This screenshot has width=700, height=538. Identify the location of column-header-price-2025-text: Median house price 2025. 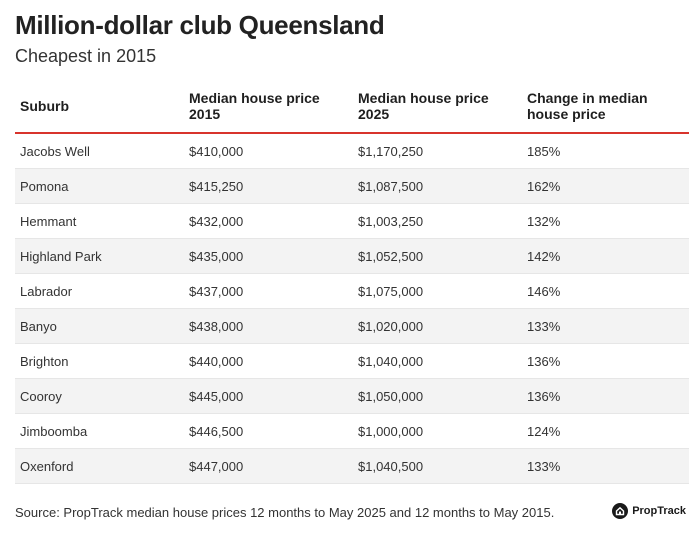
(423, 106).